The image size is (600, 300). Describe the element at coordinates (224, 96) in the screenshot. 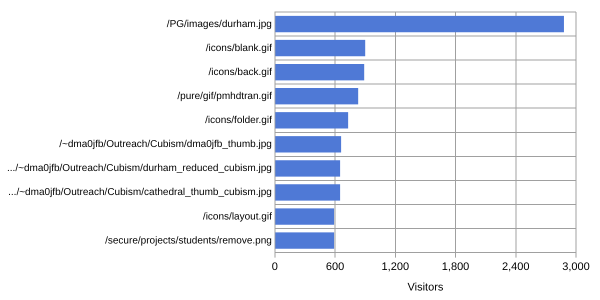

I see `y-tick-label: /pure/gif/pmhdtran.gif` at that location.